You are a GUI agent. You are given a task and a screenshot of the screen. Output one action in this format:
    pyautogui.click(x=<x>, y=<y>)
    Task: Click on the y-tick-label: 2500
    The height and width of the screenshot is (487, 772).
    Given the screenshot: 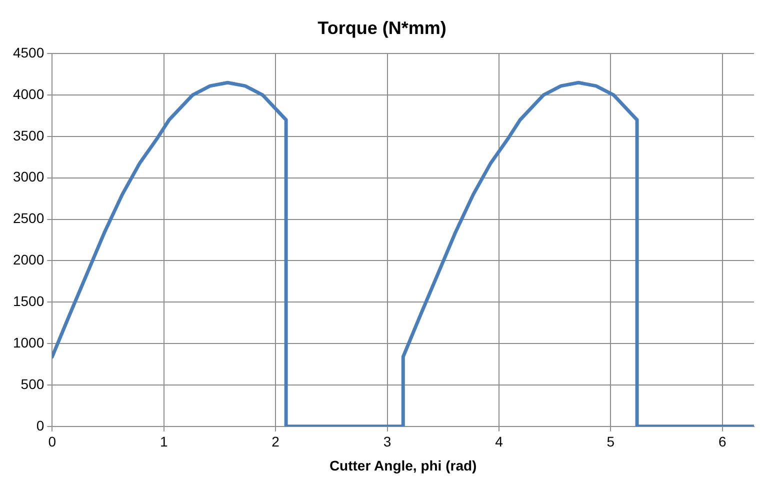 What is the action you would take?
    pyautogui.click(x=28, y=218)
    